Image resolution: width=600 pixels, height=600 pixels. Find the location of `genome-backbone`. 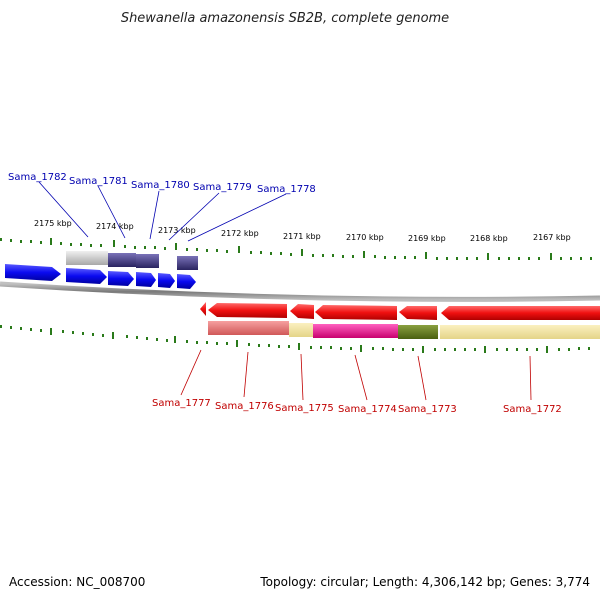

genome-backbone is located at coordinates (300, 291).